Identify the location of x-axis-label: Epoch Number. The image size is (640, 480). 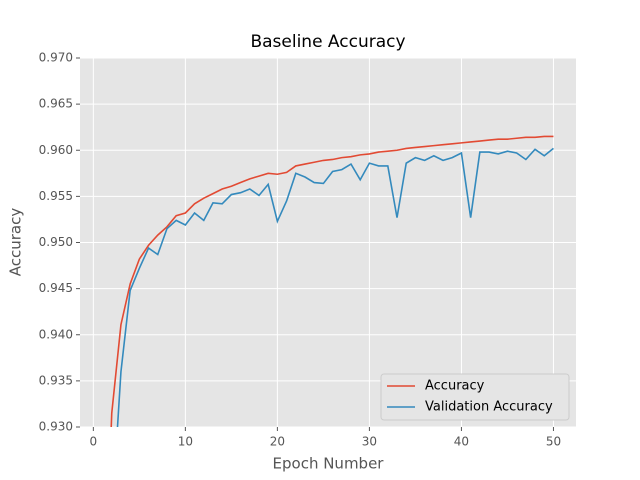
(329, 464).